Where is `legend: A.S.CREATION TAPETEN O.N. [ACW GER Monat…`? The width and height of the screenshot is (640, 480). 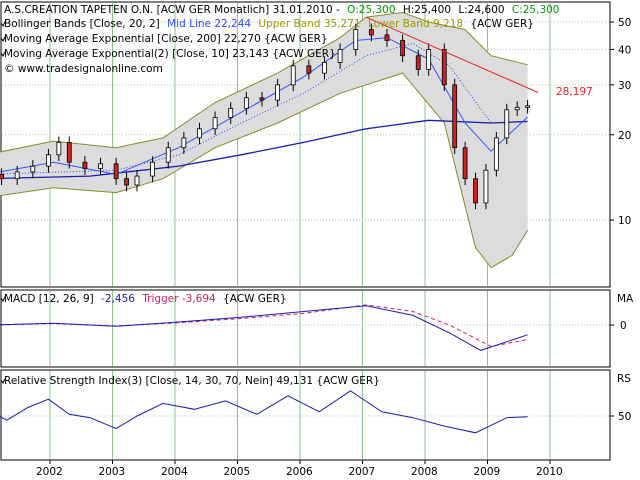
legend: A.S.CREATION TAPETEN O.N. [ACW GER Monat… is located at coordinates (279, 39).